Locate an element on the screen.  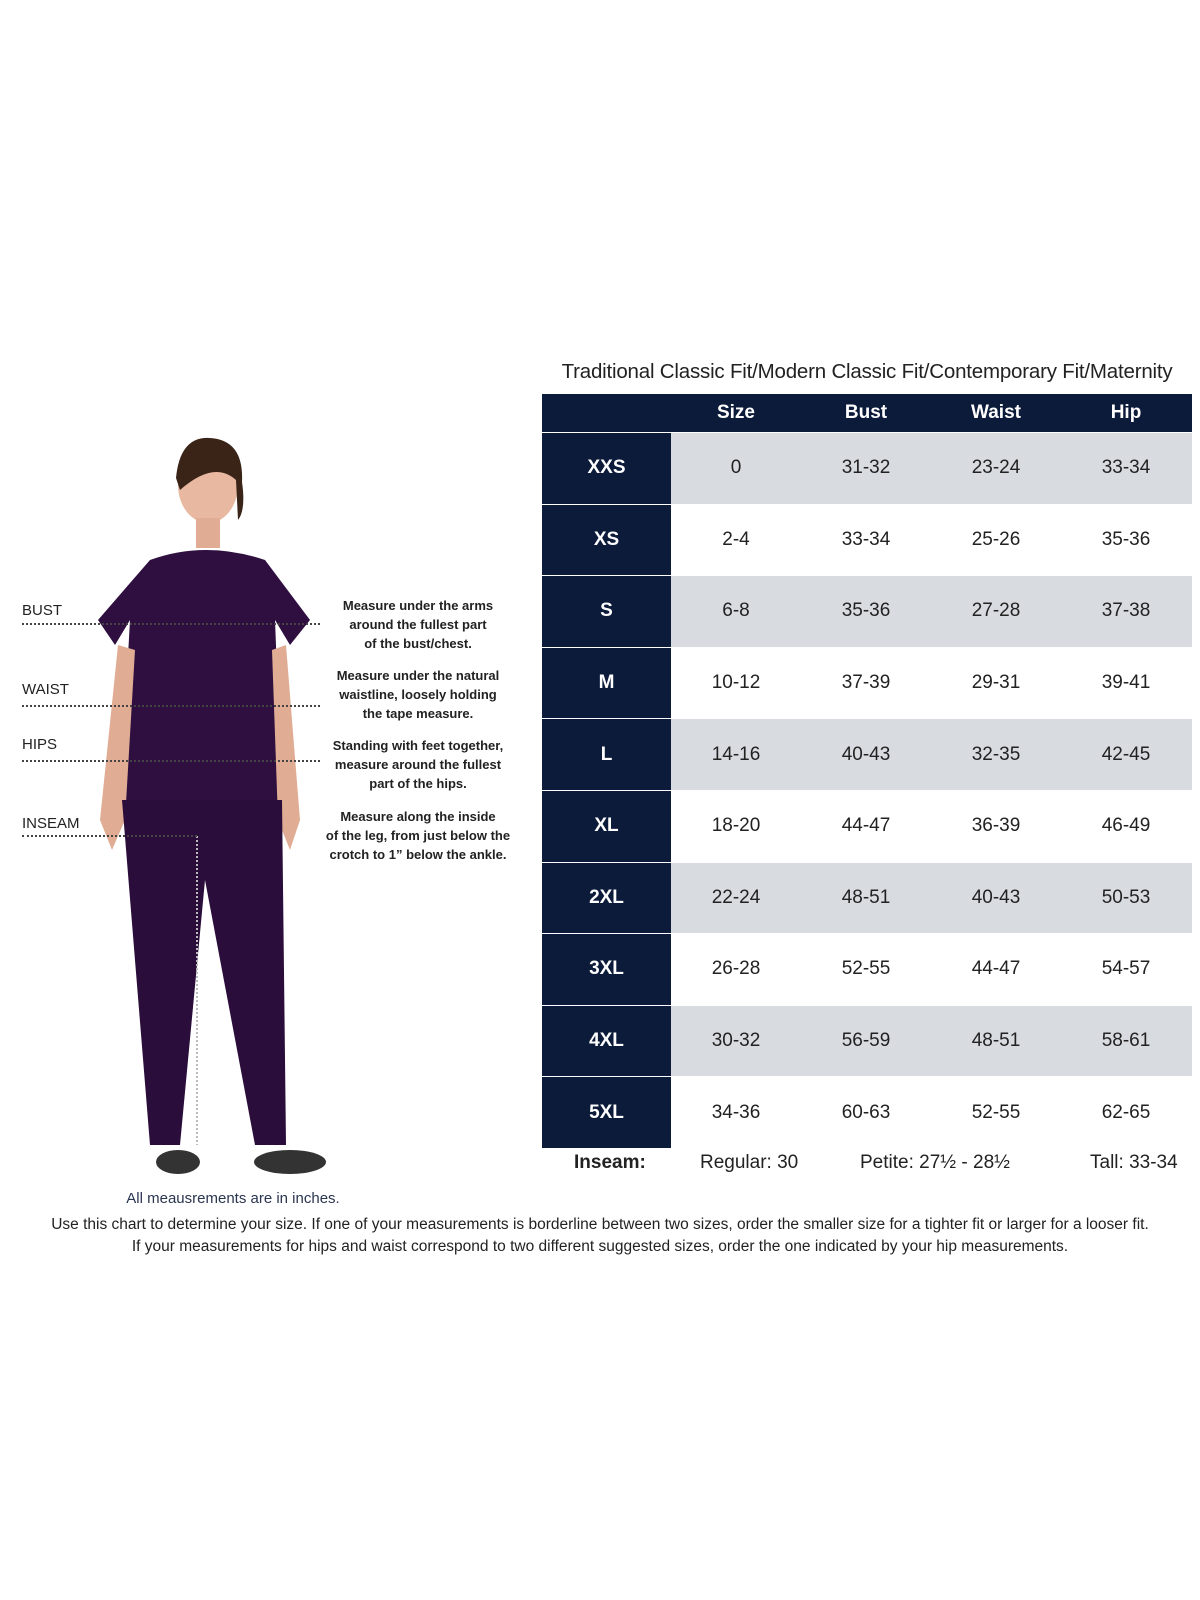
size-label: XL is located at coordinates (606, 826).